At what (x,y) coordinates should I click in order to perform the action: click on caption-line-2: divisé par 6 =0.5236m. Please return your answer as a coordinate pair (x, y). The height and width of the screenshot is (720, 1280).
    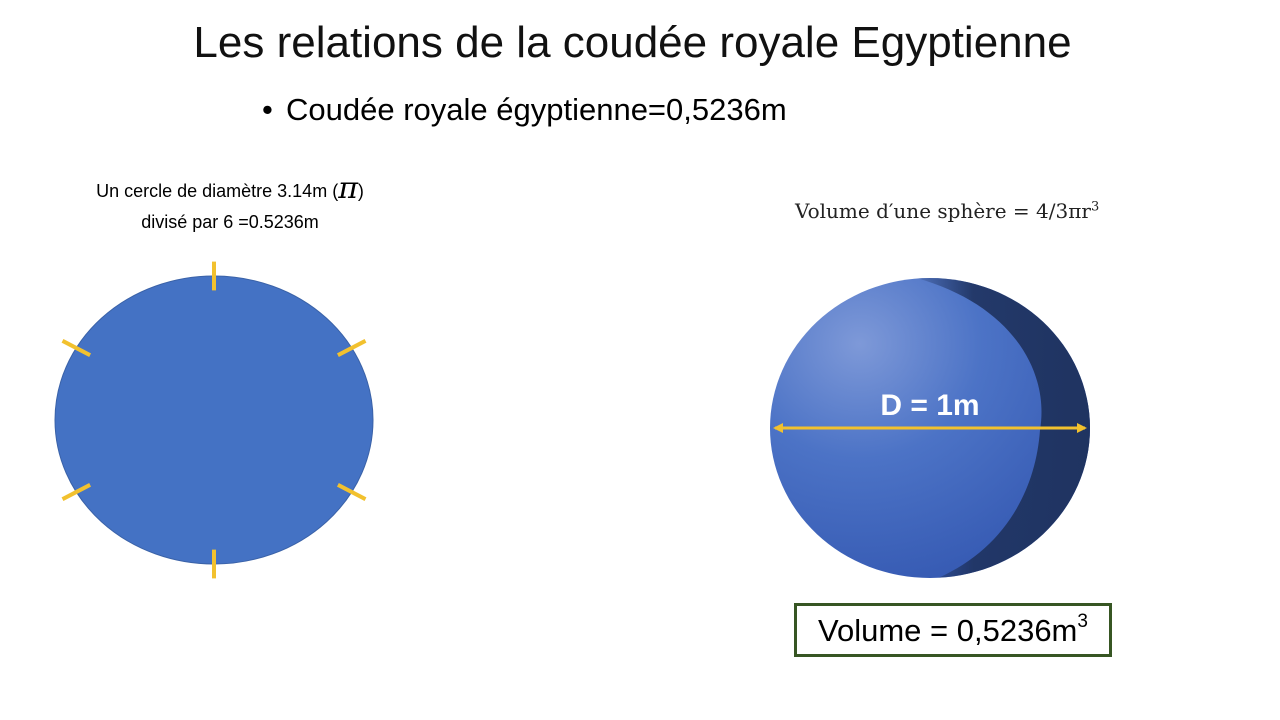
    Looking at the image, I should click on (230, 222).